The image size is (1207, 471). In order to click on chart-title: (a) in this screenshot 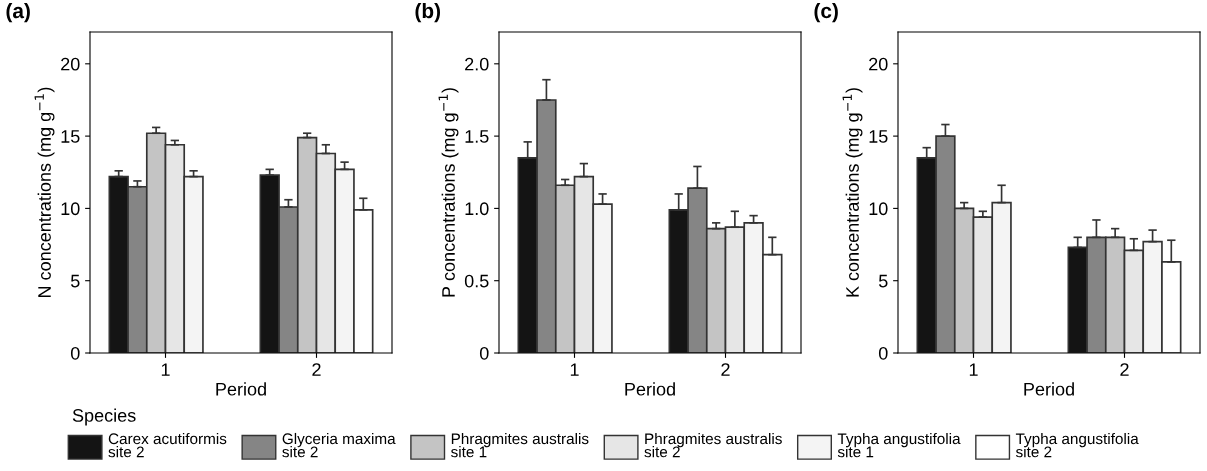, I will do `click(18, 12)`.